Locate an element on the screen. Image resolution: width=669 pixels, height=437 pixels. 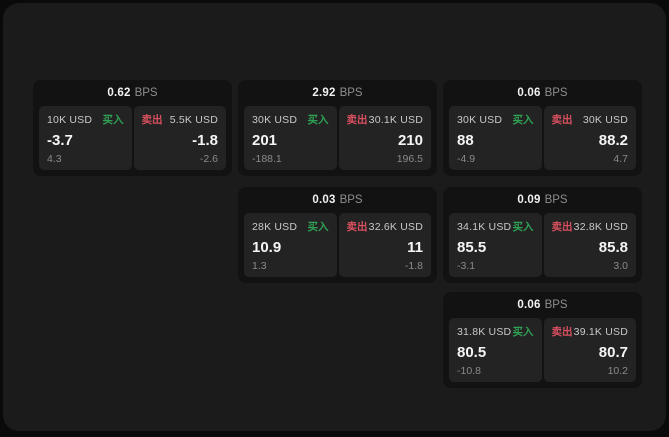
sell-secondary-value: 10.2 is located at coordinates (617, 371).